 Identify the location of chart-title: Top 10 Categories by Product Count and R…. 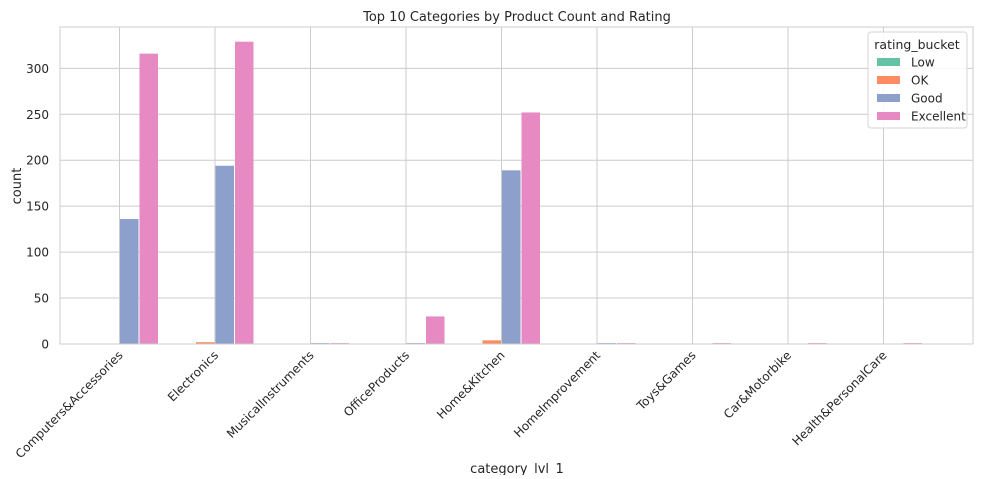
(516, 17).